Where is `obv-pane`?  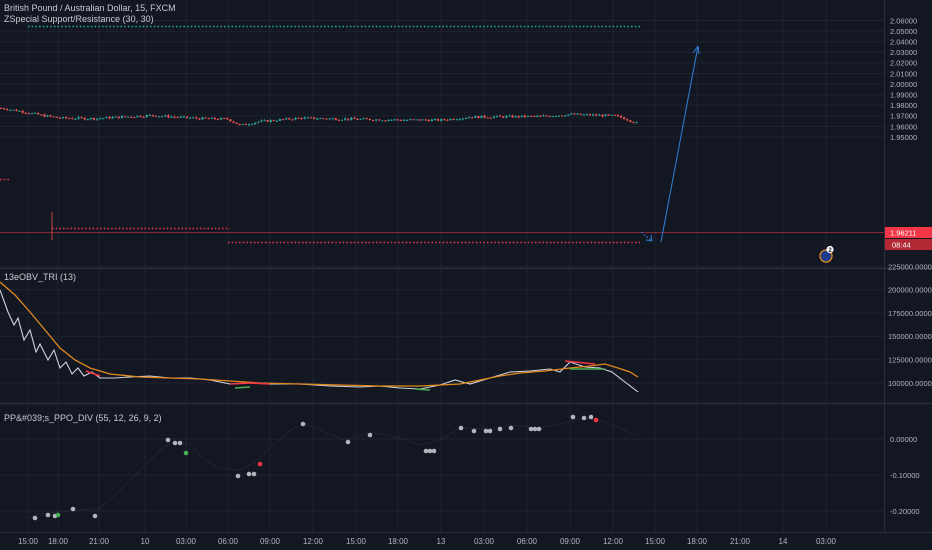 obv-pane is located at coordinates (319, 337).